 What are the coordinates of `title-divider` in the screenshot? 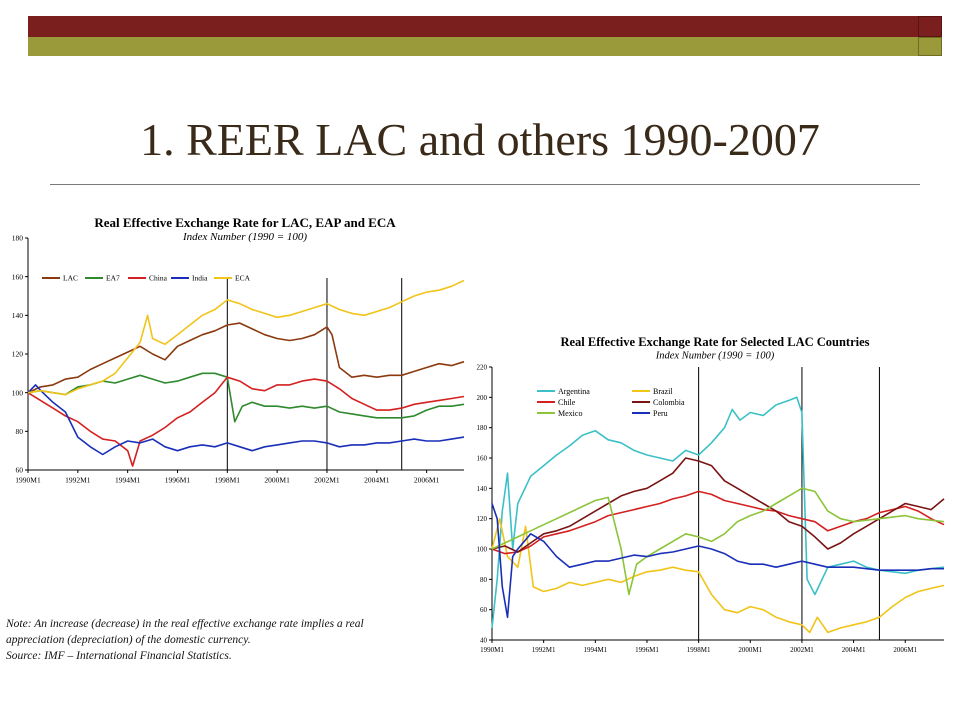 It's located at (485, 184).